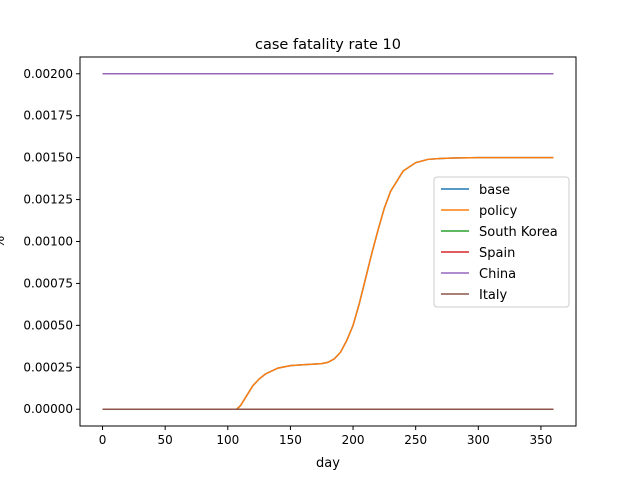 Image resolution: width=640 pixels, height=480 pixels. What do you see at coordinates (48, 283) in the screenshot?
I see `y-tick-label: 0.00075` at bounding box center [48, 283].